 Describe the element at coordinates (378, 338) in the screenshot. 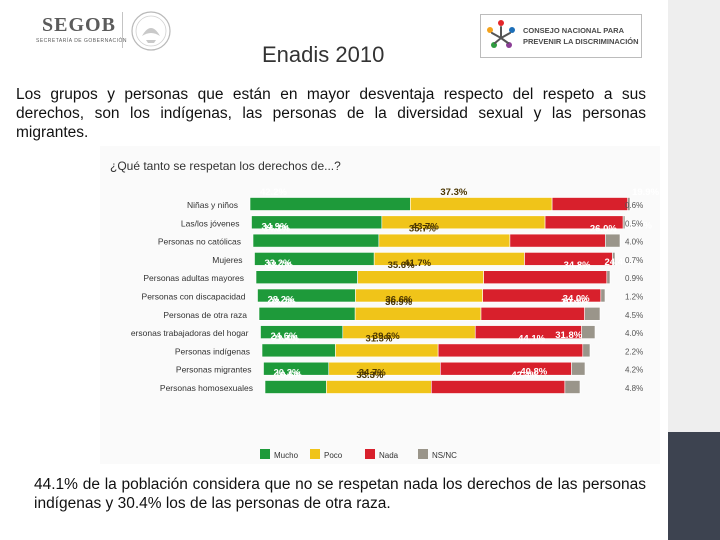

I see `value-label-poco: 31.3%` at that location.